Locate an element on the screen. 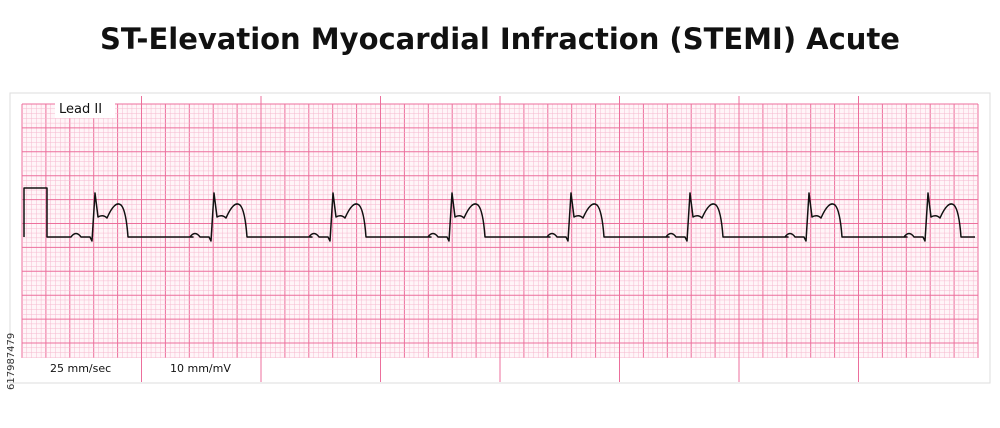 The width and height of the screenshot is (1000, 428). ecg-trace is located at coordinates (499, 214).